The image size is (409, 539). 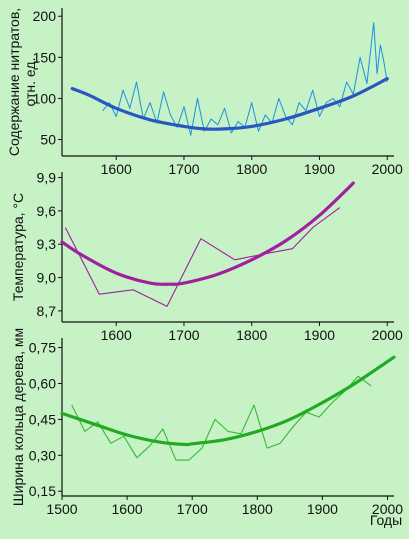 I want to click on y-tick-label: 0,30, so click(x=42, y=455).